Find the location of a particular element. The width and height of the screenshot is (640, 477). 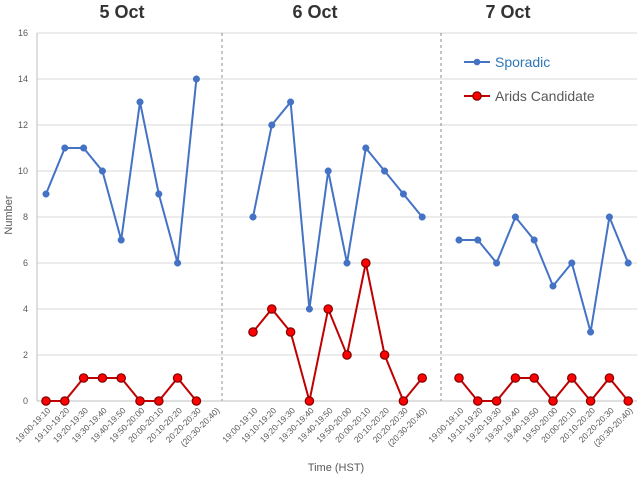

group-title: 6 Oct is located at coordinates (314, 12).